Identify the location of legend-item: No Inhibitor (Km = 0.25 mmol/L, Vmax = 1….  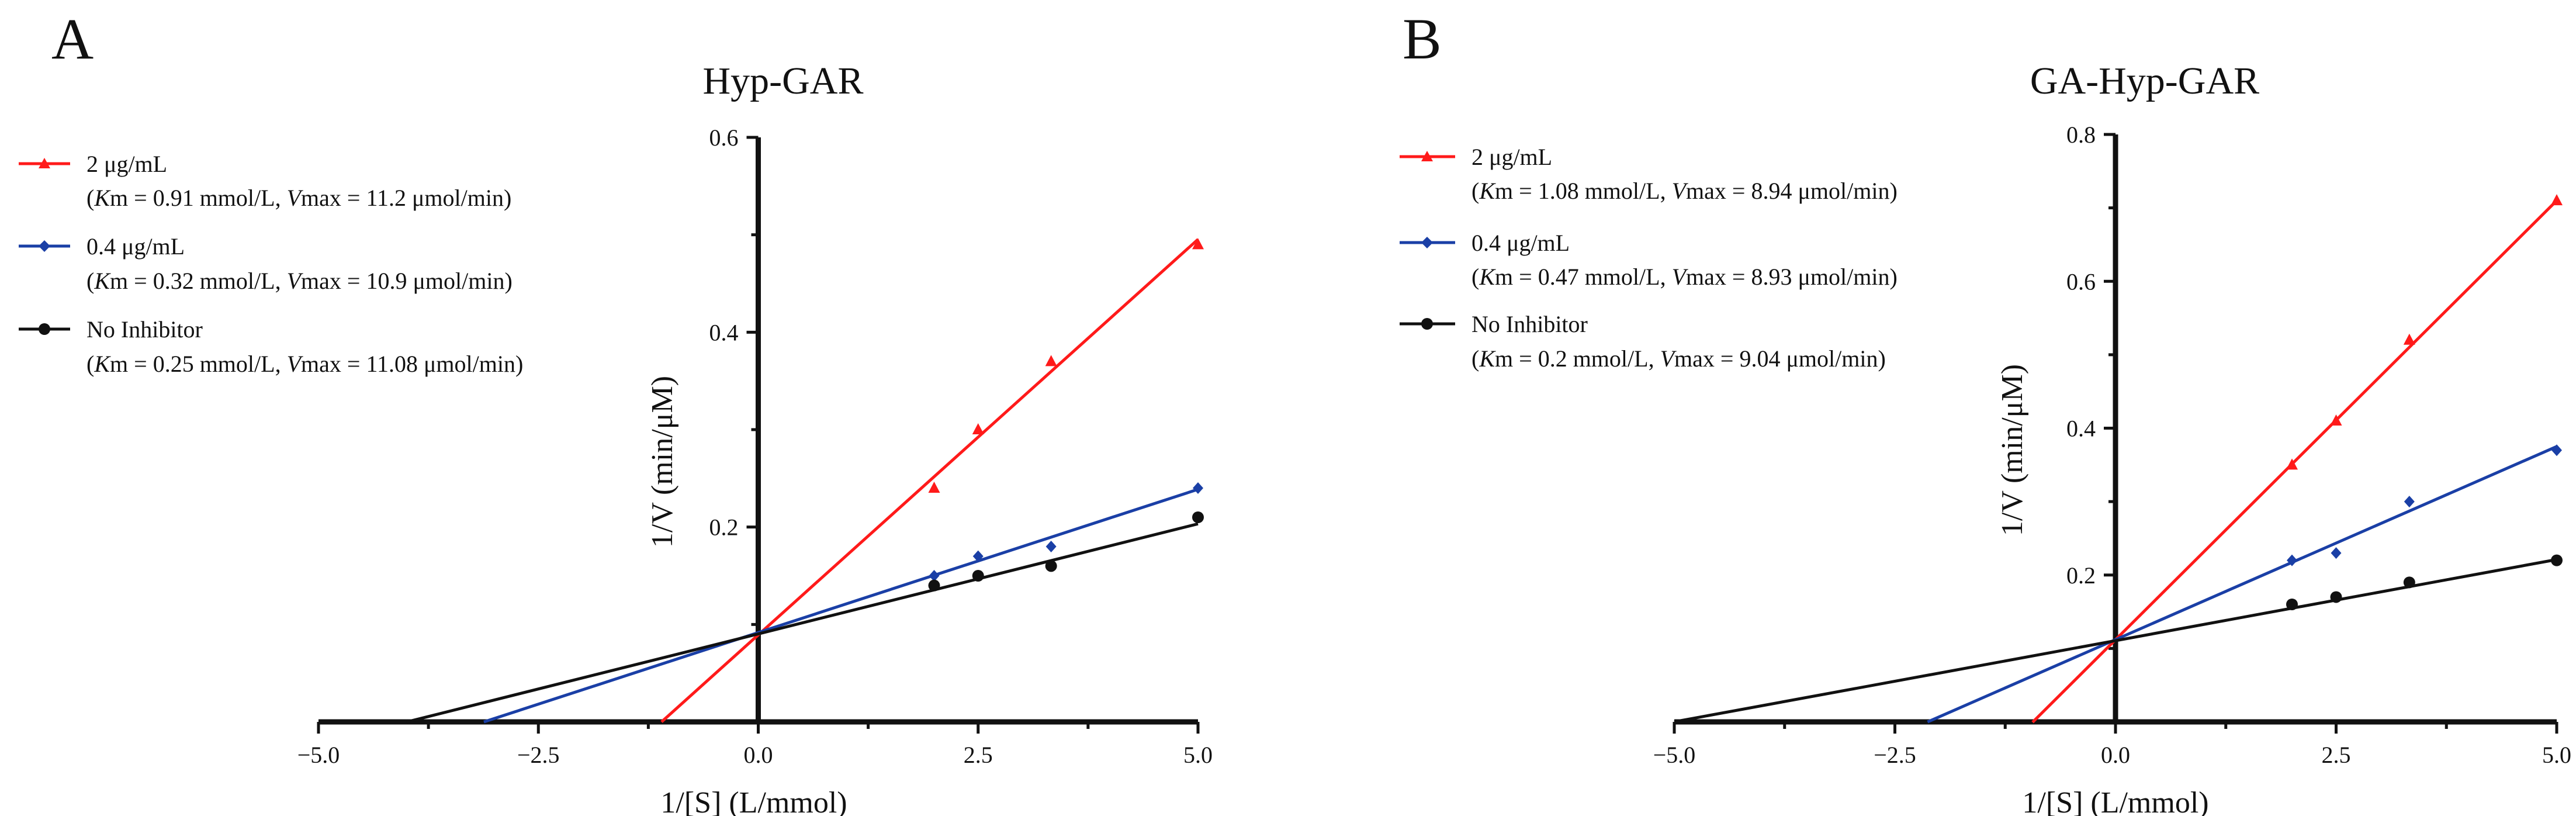
(271, 346).